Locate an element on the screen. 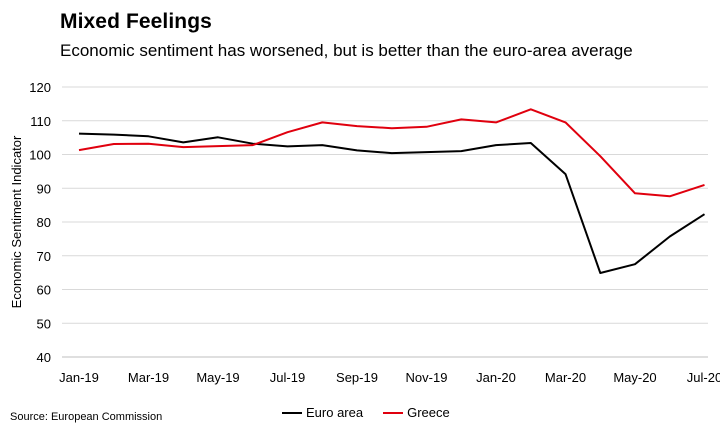 The height and width of the screenshot is (432, 720). x-tick-label: Nov-19 is located at coordinates (427, 377).